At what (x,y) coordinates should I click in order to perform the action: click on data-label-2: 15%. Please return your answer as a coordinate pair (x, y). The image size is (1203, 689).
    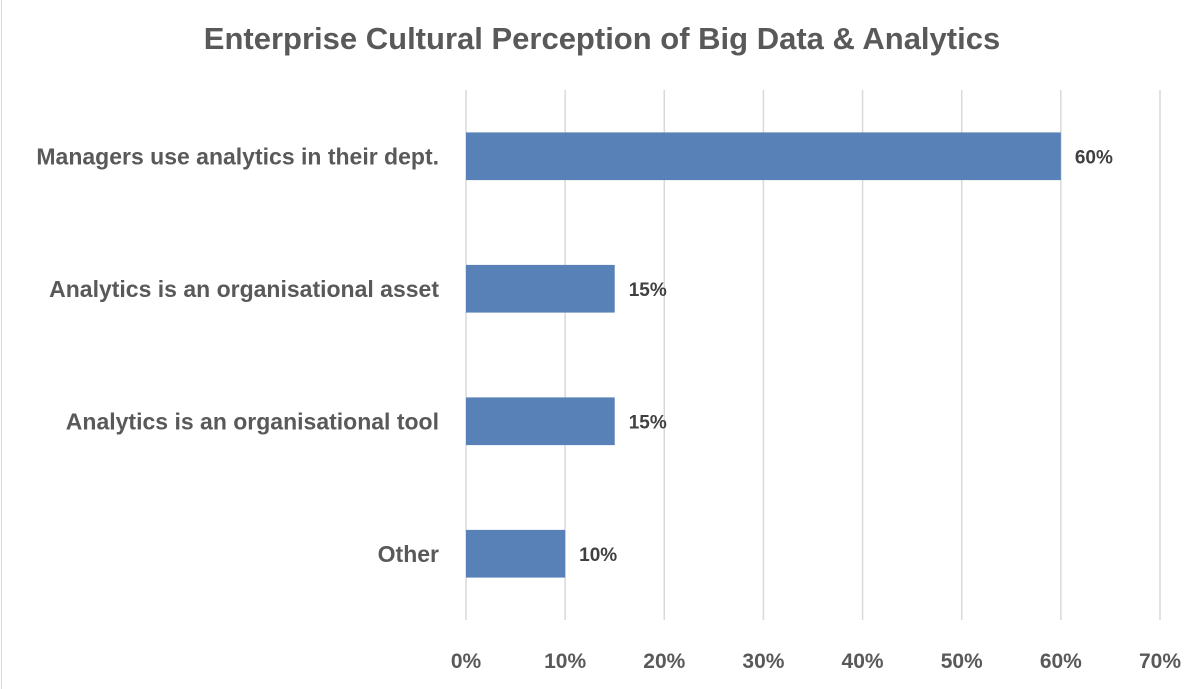
    Looking at the image, I should click on (648, 290).